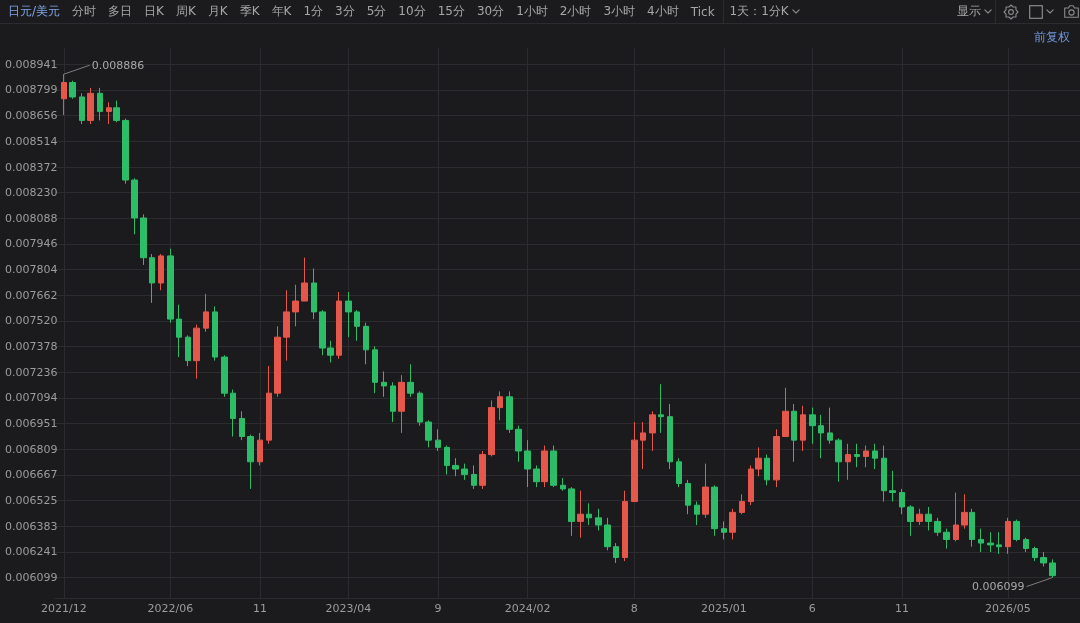  Describe the element at coordinates (348, 608) in the screenshot. I see `x-tick-label: 2023/04` at that location.